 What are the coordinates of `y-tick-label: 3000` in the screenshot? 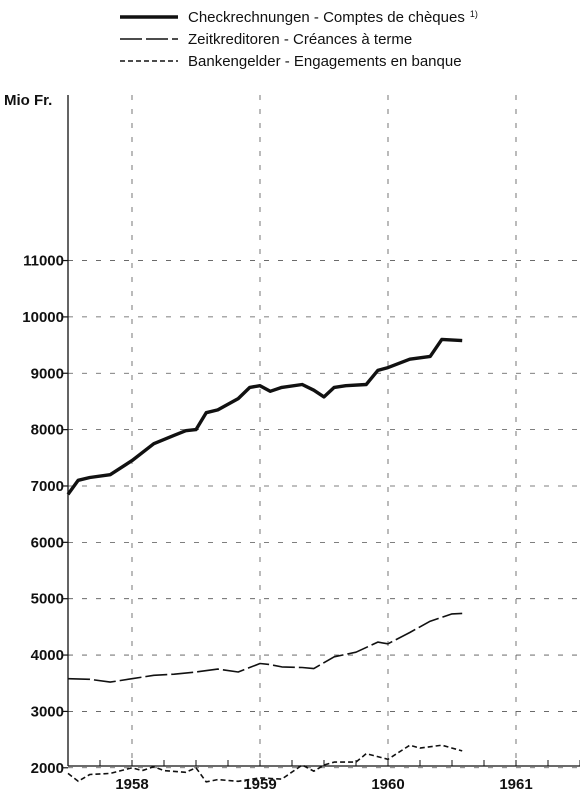 It's located at (47, 711).